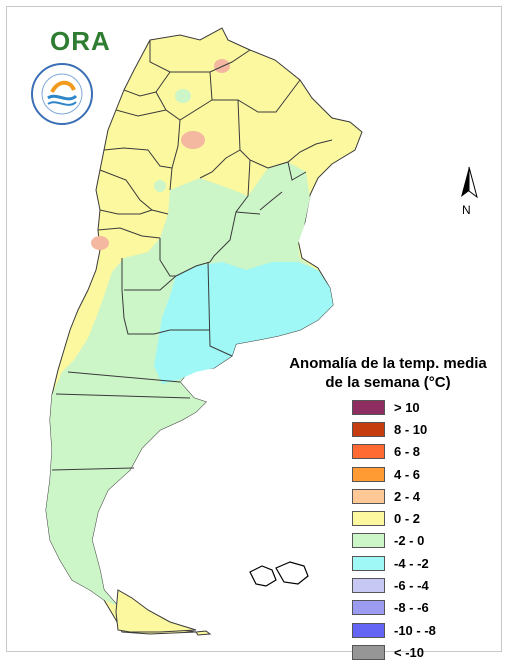 The image size is (510, 664). I want to click on legend-item: 8 - 10, so click(394, 429).